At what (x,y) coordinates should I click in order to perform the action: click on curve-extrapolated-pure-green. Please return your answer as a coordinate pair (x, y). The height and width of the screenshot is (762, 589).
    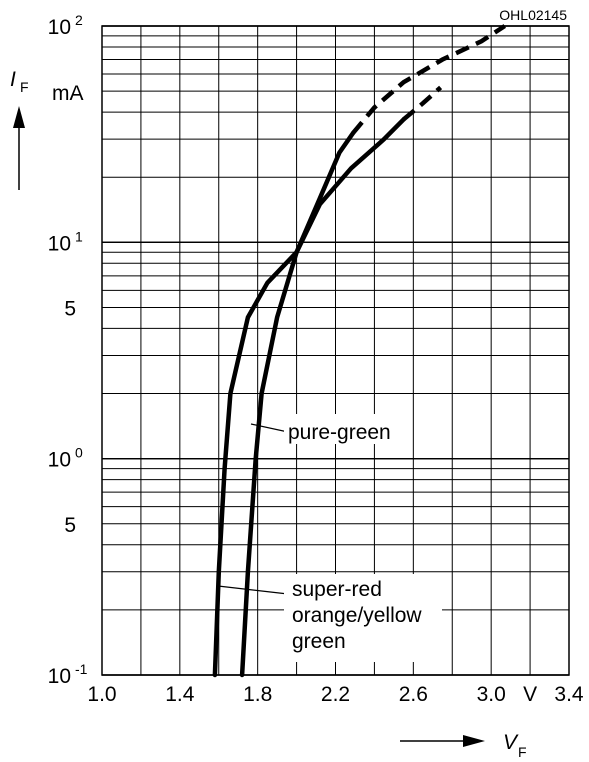
    Looking at the image, I should click on (422, 103).